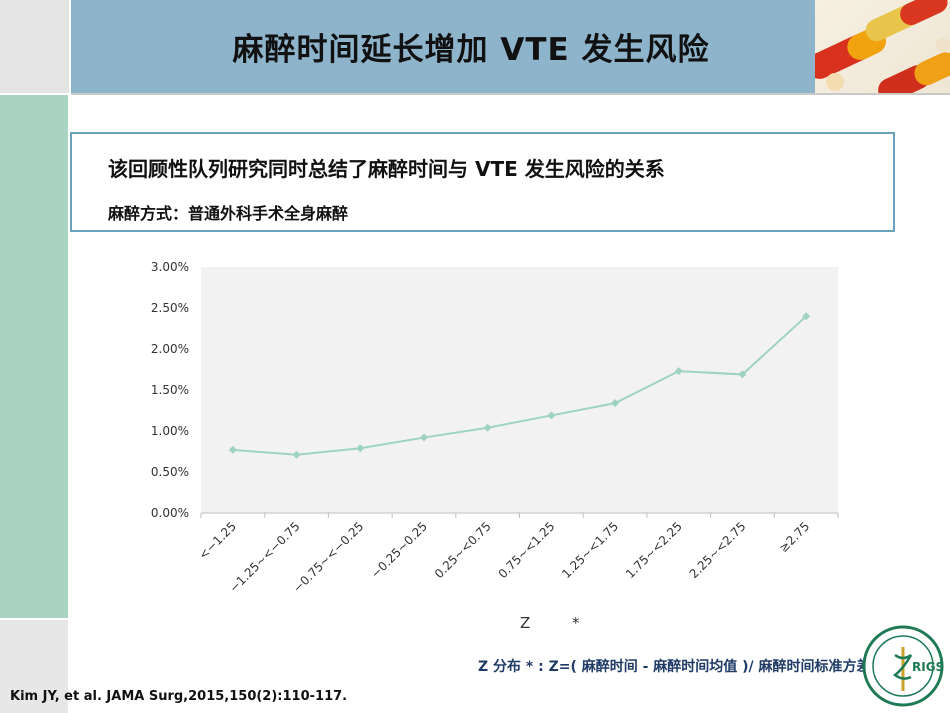 The image size is (950, 713). Describe the element at coordinates (34, 666) in the screenshot. I see `left-strip-bottom` at that location.